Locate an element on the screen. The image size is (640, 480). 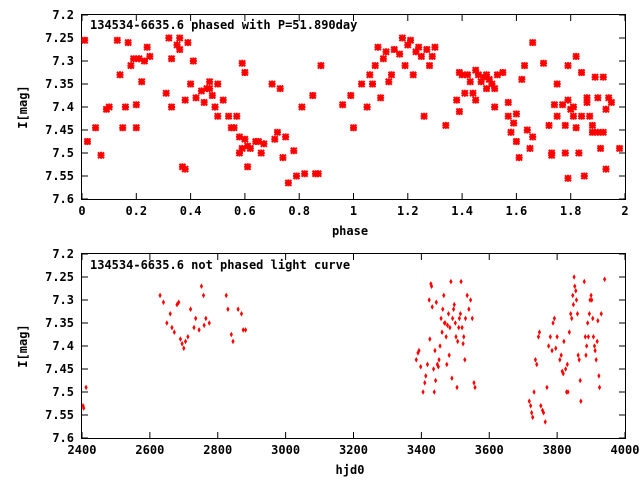
y-tick-label: 7.55 is located at coordinates (59, 176).